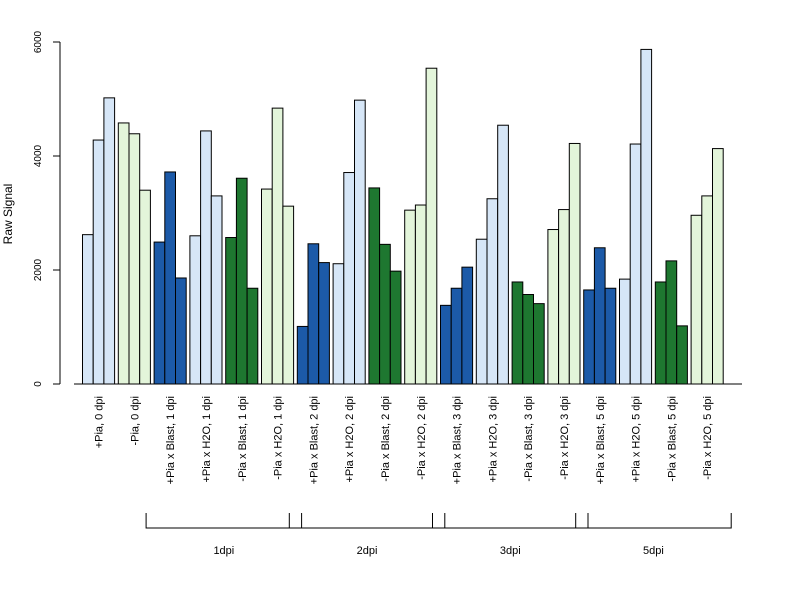 The height and width of the screenshot is (600, 800). What do you see at coordinates (171, 440) in the screenshot?
I see `category-label: +Pia x Blast, 1 dpi` at bounding box center [171, 440].